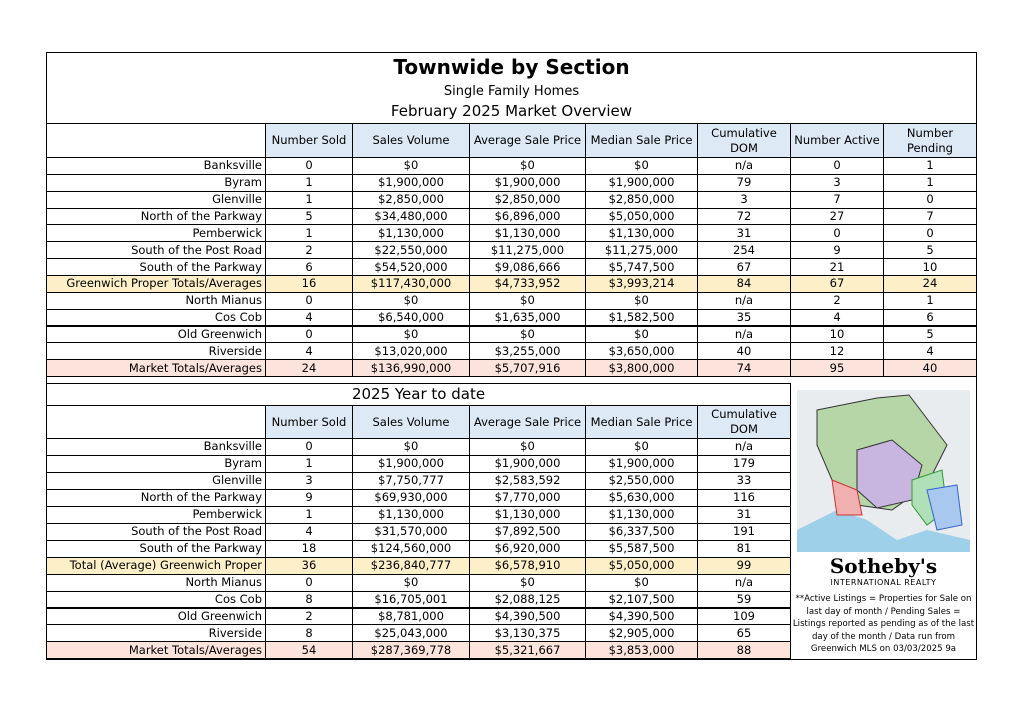 This screenshot has height=712, width=1024. I want to click on column-header: Cumulative DOM, so click(744, 140).